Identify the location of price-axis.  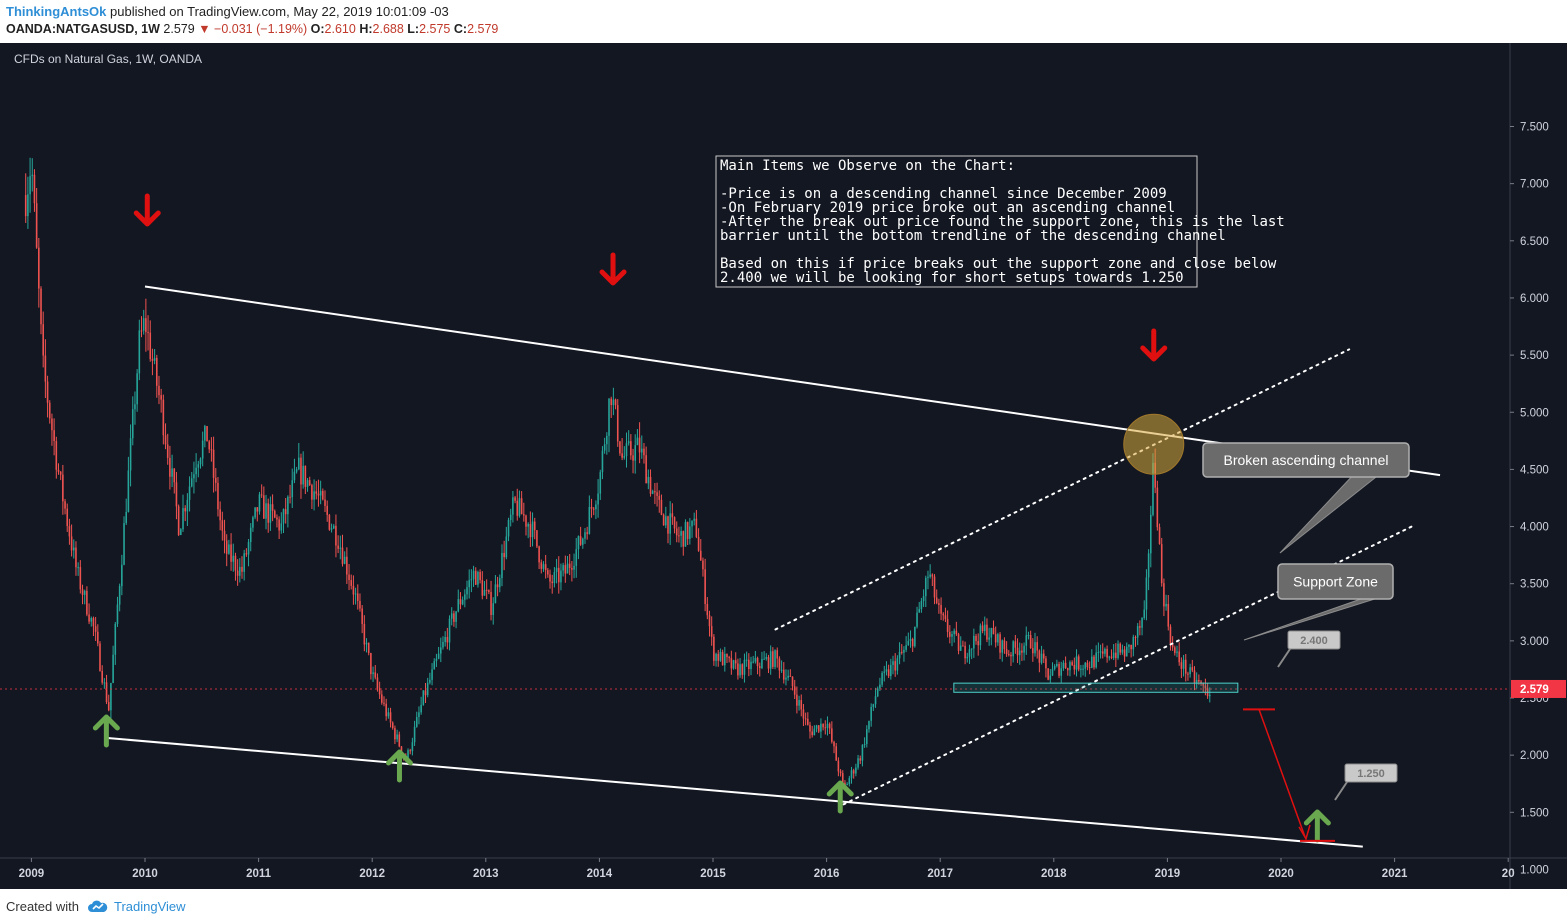
(1538, 466).